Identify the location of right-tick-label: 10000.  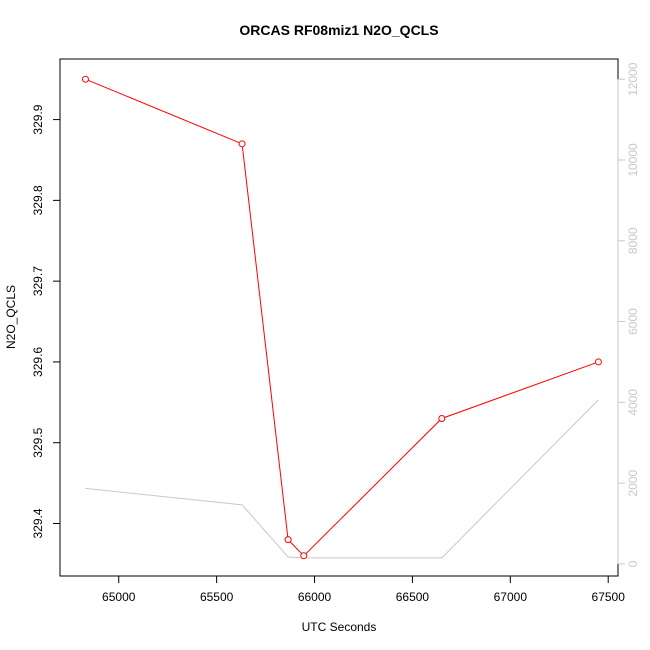
(633, 160).